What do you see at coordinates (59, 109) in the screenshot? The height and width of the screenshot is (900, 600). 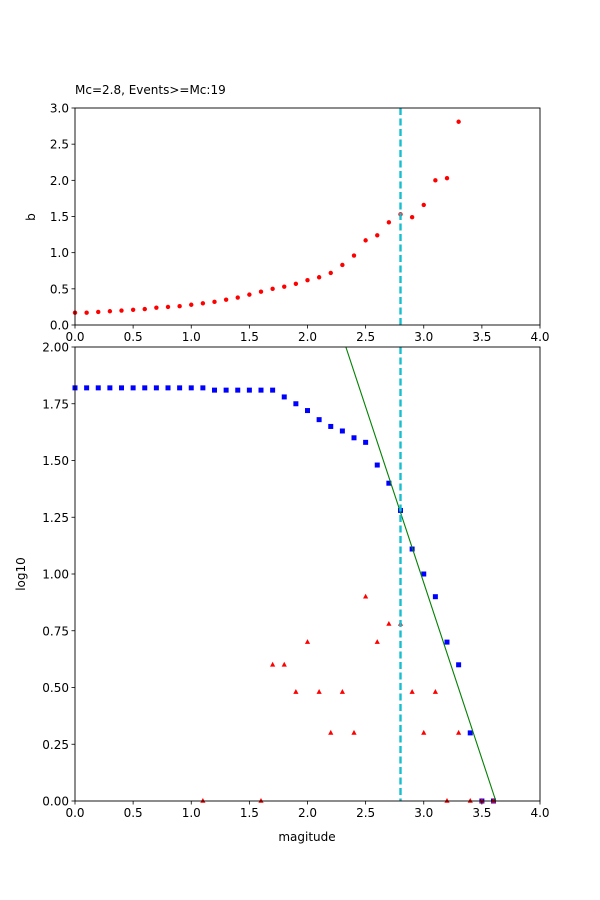 I see `y-tick-label: 3.0` at bounding box center [59, 109].